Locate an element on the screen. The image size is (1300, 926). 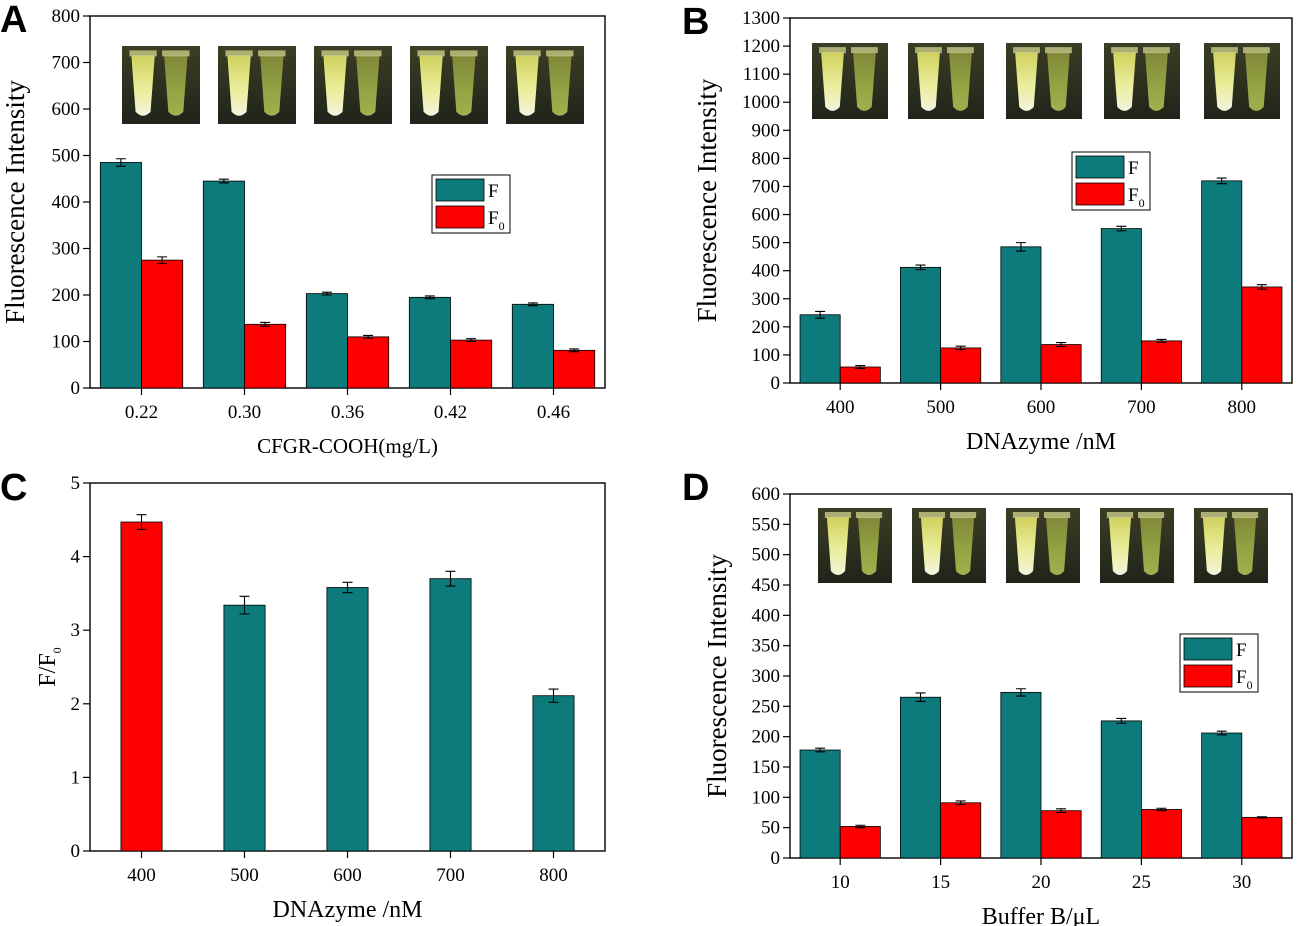
panel-D-ytick-label: 400 is located at coordinates (766, 615).